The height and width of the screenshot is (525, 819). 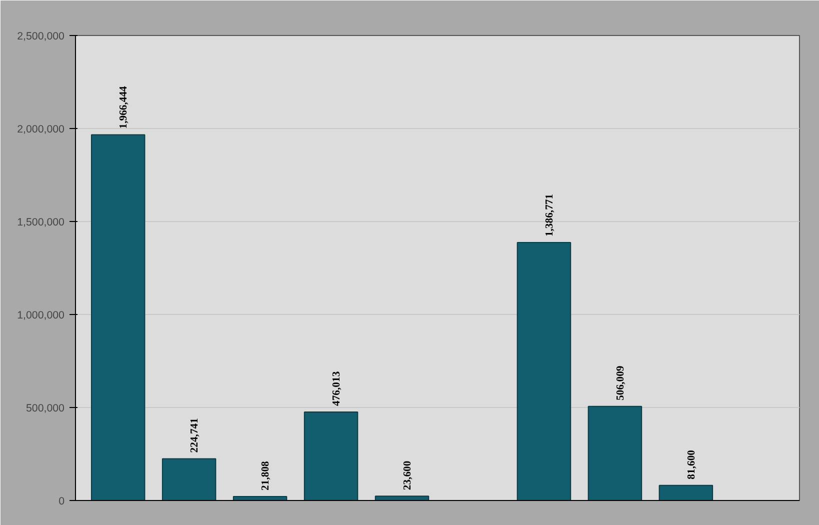 I want to click on y-tick-label: 1,500,000, so click(x=41, y=222).